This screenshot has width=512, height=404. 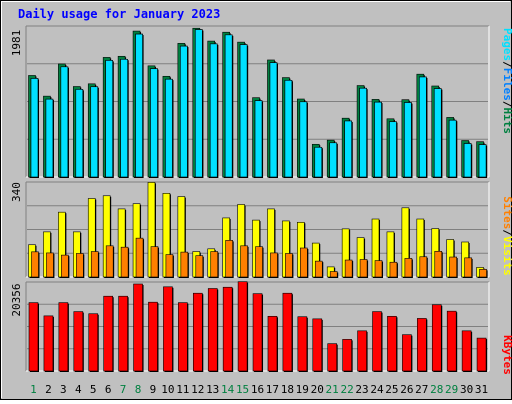 I want to click on day-label-31: 31, so click(x=481, y=389).